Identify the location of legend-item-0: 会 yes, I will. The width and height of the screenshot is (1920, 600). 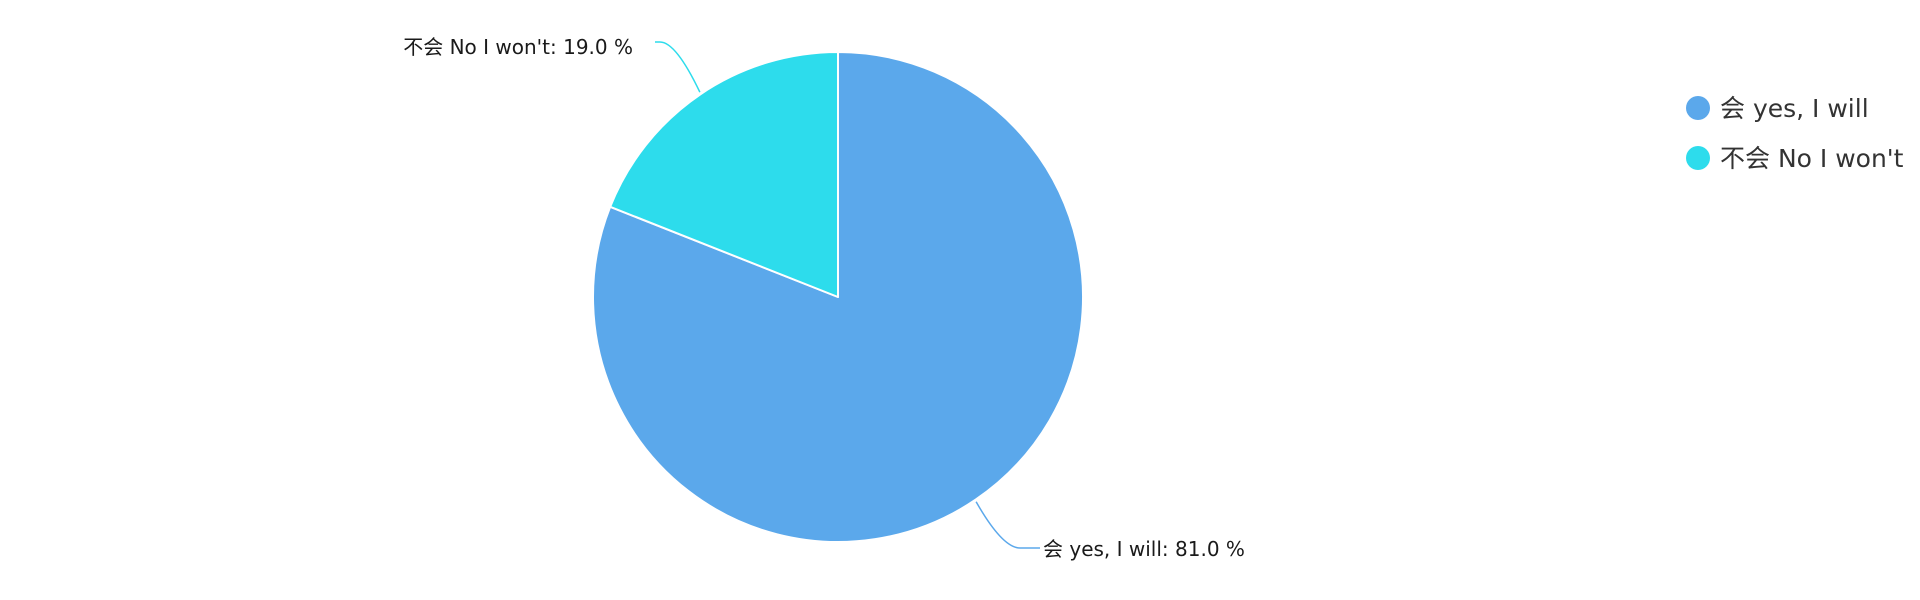
(1777, 108).